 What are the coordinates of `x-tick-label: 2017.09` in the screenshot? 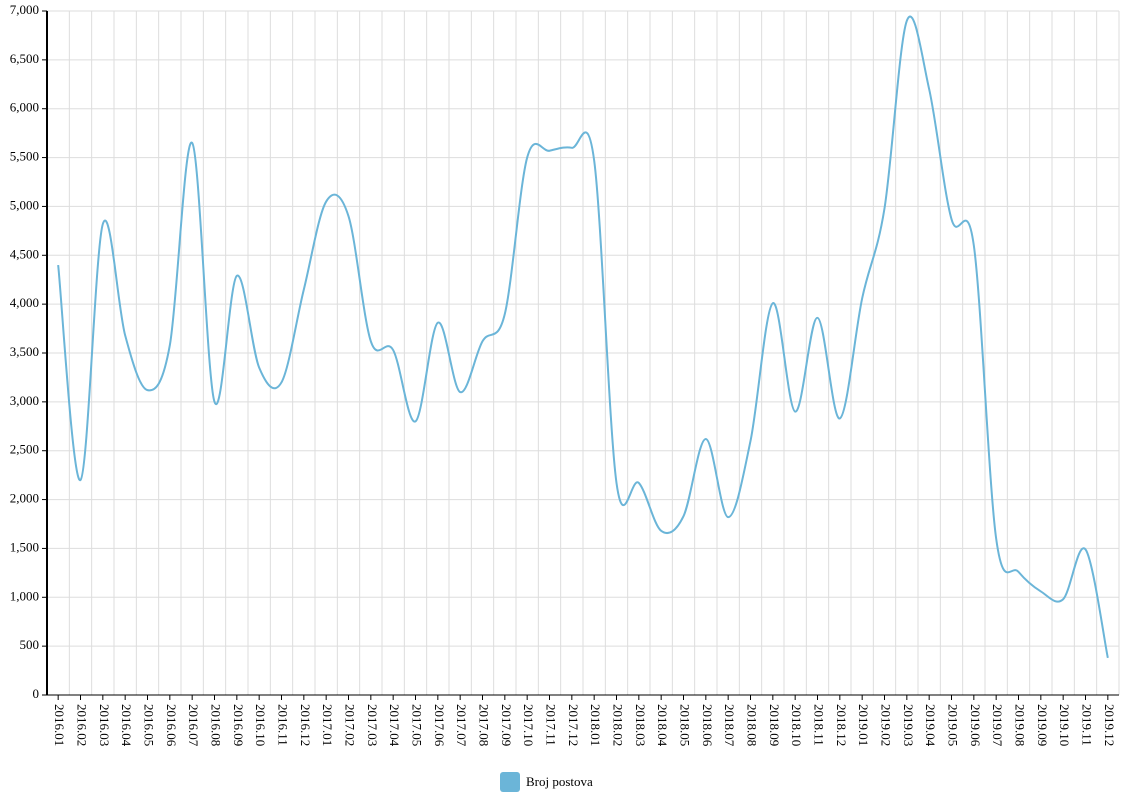 It's located at (506, 725).